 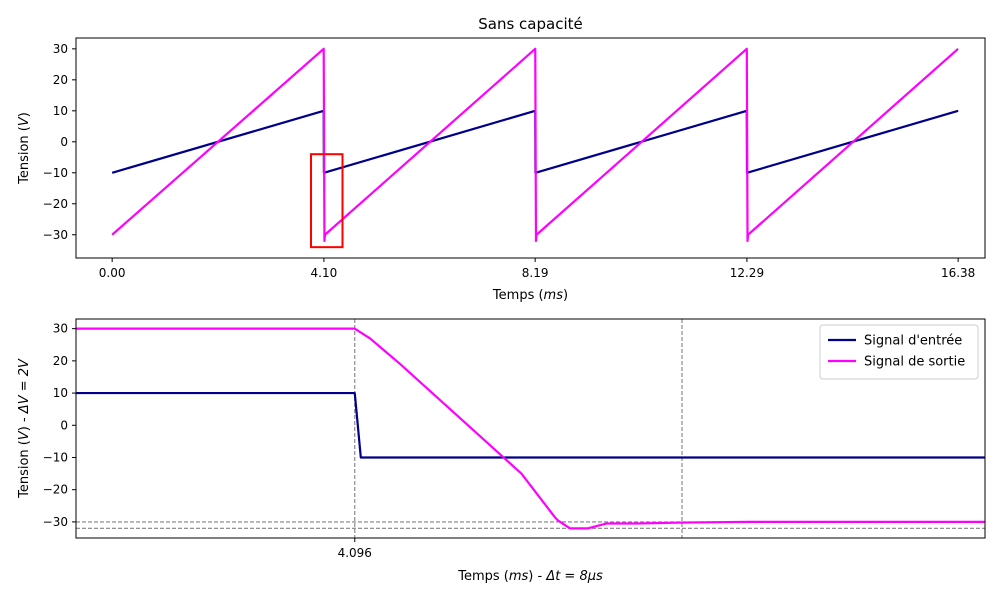 I want to click on top-ytick-label-4: 10, so click(x=60, y=111).